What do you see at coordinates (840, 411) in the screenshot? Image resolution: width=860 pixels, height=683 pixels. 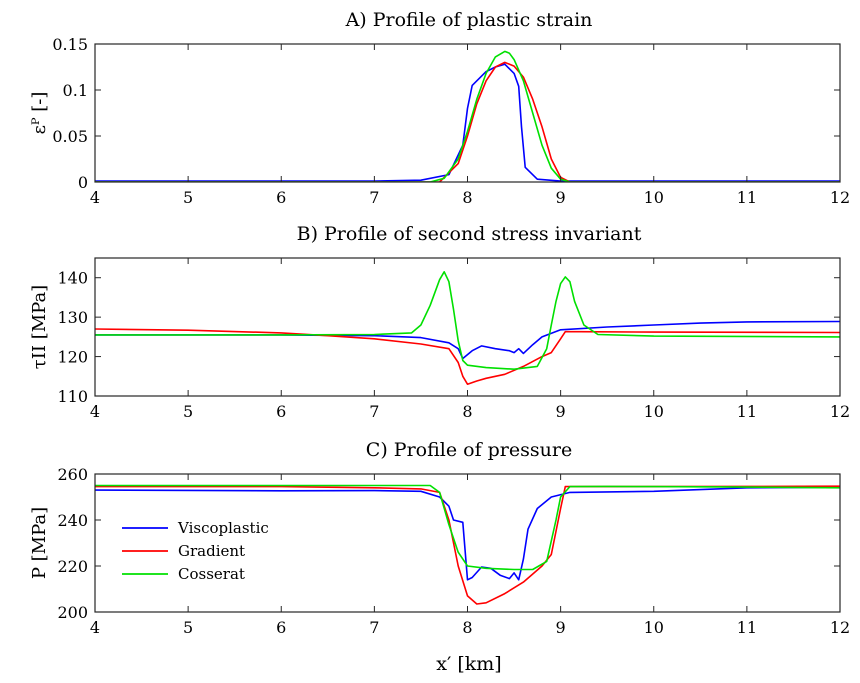 I see `x-tick-label-b: 12` at bounding box center [840, 411].